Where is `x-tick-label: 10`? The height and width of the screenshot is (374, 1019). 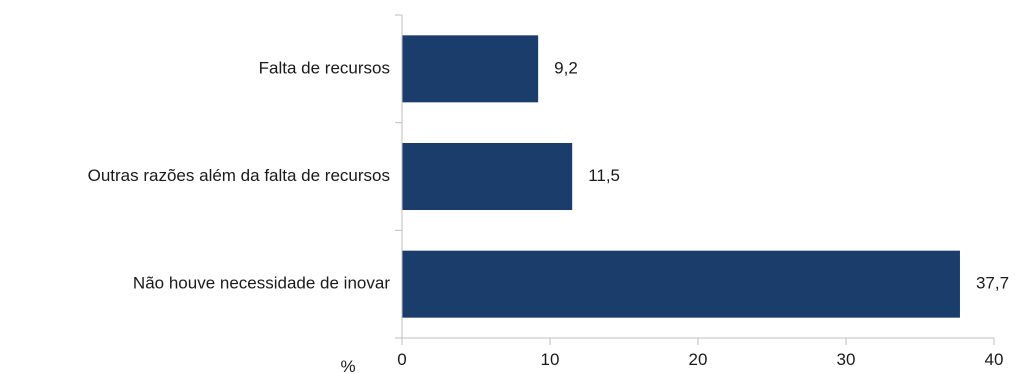
x-tick-label: 10 is located at coordinates (550, 359).